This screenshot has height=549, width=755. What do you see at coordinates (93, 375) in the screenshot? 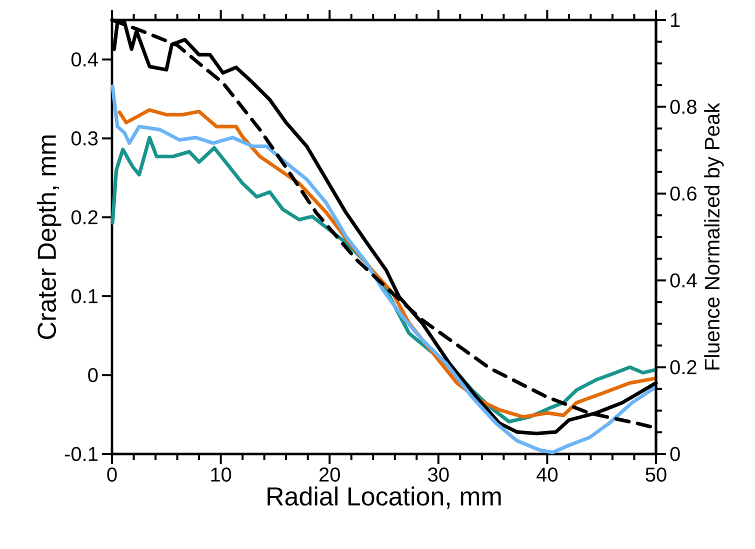
I see `y-tick-label: 0` at bounding box center [93, 375].